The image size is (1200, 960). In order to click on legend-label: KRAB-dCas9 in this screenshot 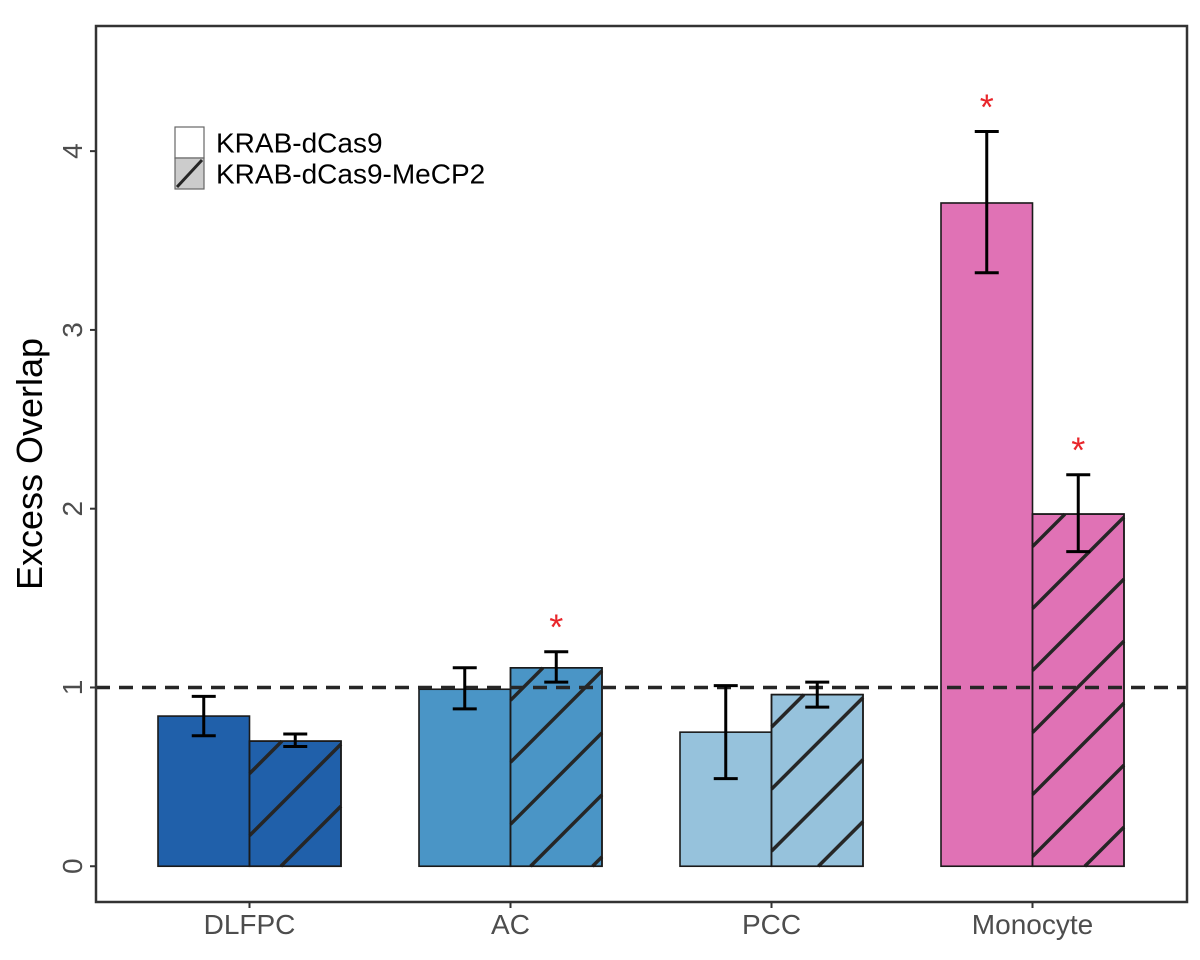, I will do `click(299, 143)`.